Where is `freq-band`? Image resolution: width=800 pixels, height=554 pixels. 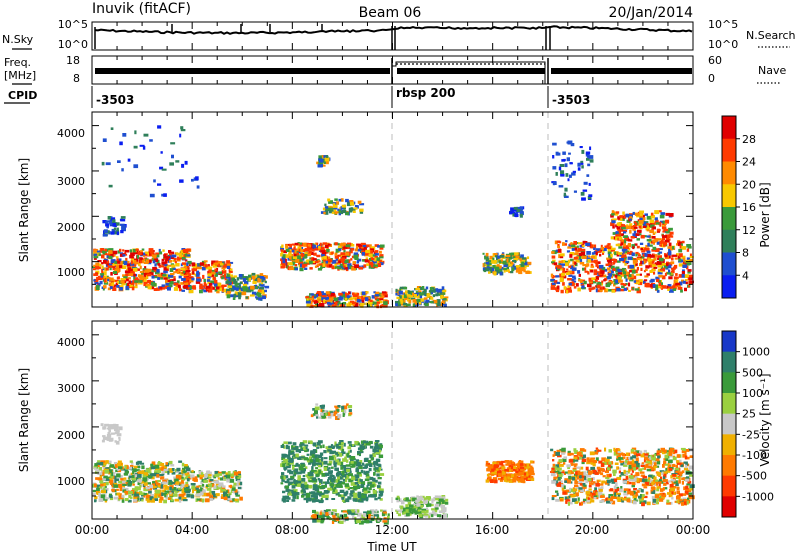 freq-band is located at coordinates (621, 71).